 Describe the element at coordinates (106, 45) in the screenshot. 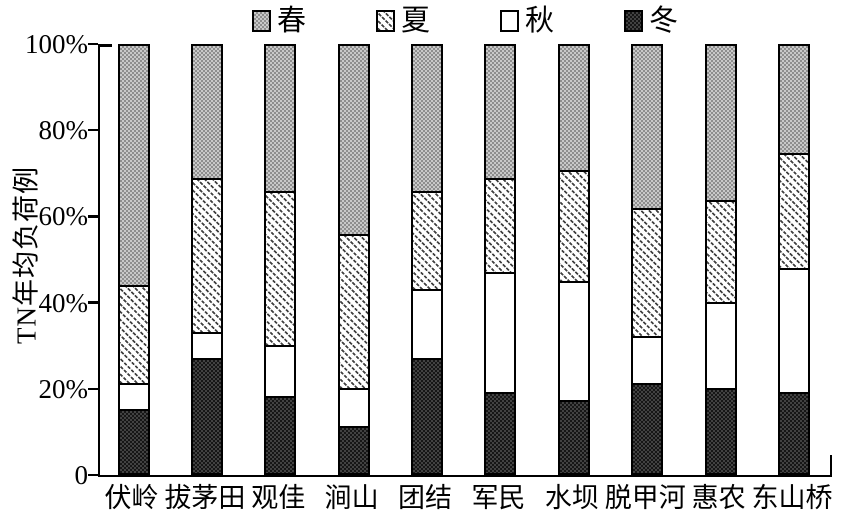

I see `y-axis-top-end-tick` at that location.